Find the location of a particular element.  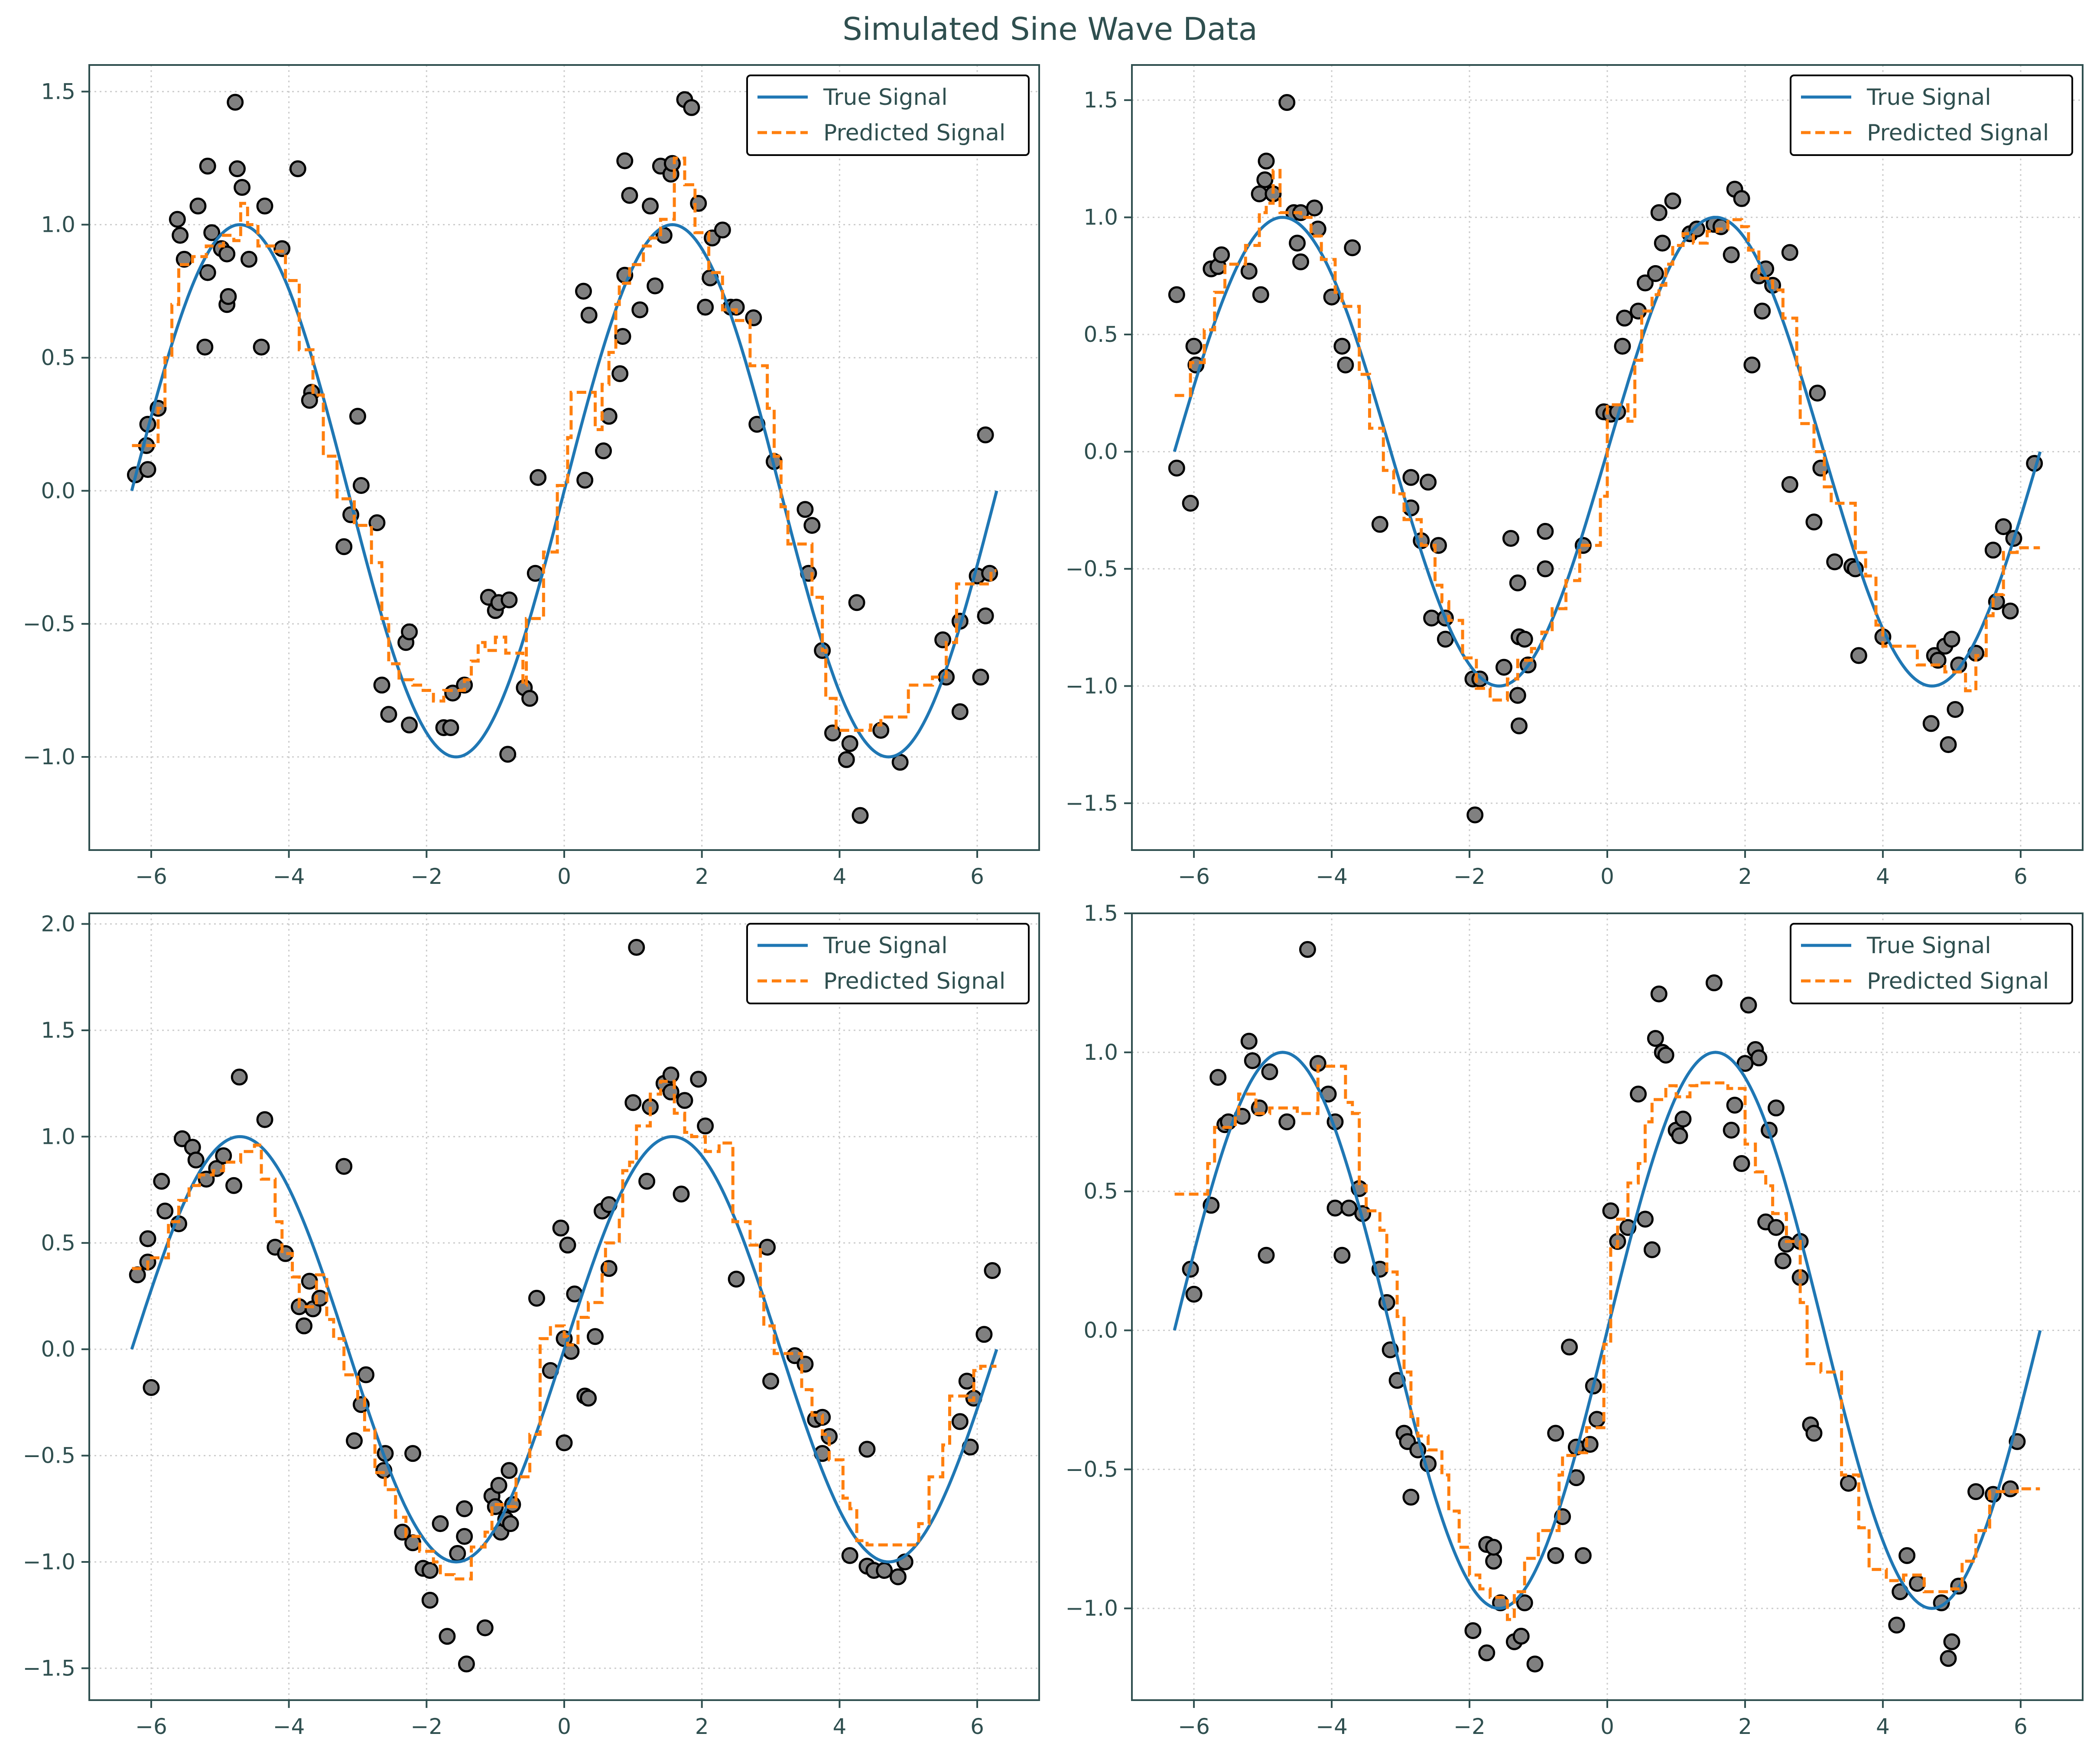

x-tick-label: −6 is located at coordinates (151, 1727).